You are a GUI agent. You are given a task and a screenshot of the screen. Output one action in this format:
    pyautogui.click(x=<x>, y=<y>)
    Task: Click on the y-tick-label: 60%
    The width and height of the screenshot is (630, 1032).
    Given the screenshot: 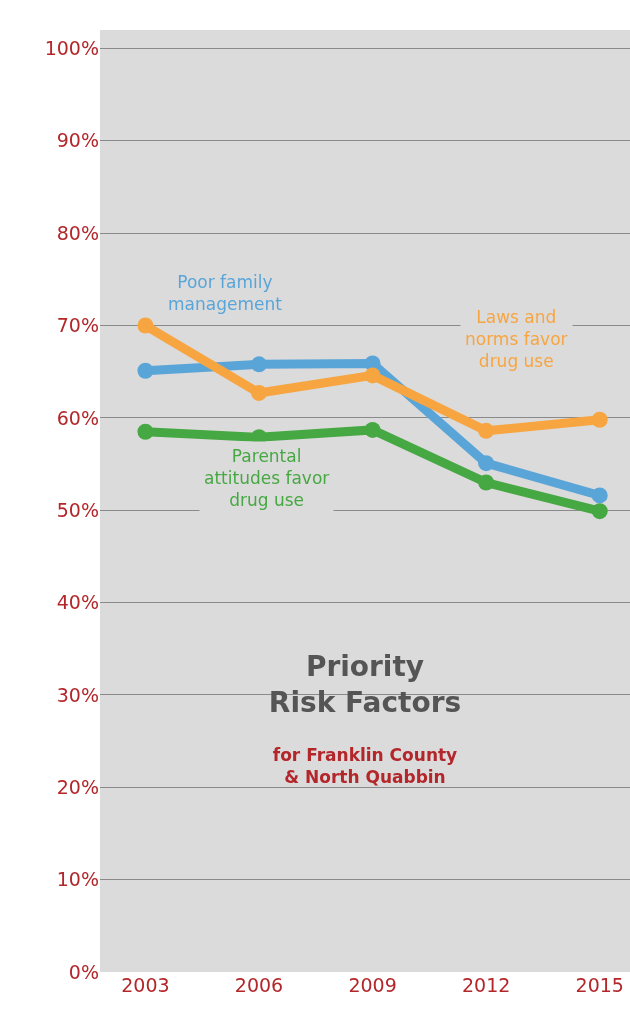 What is the action you would take?
    pyautogui.click(x=77, y=417)
    